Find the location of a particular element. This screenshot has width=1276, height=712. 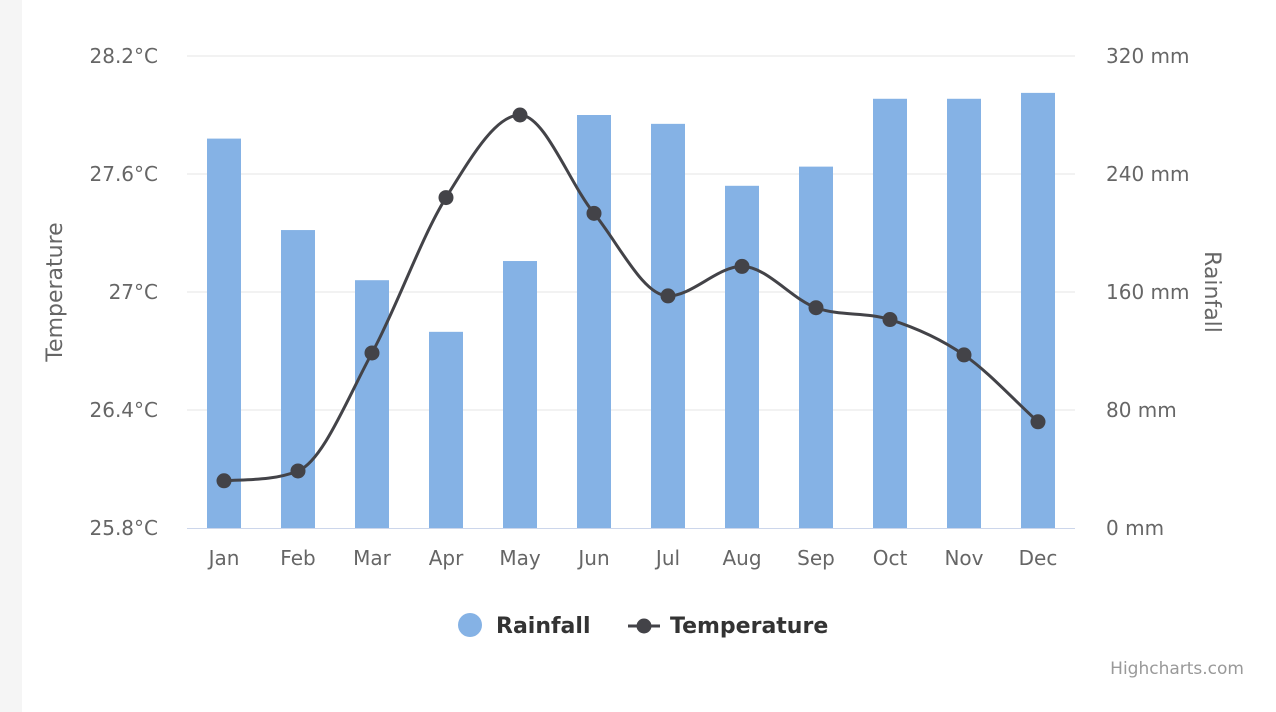

x-tick-label: Dec is located at coordinates (1038, 558).